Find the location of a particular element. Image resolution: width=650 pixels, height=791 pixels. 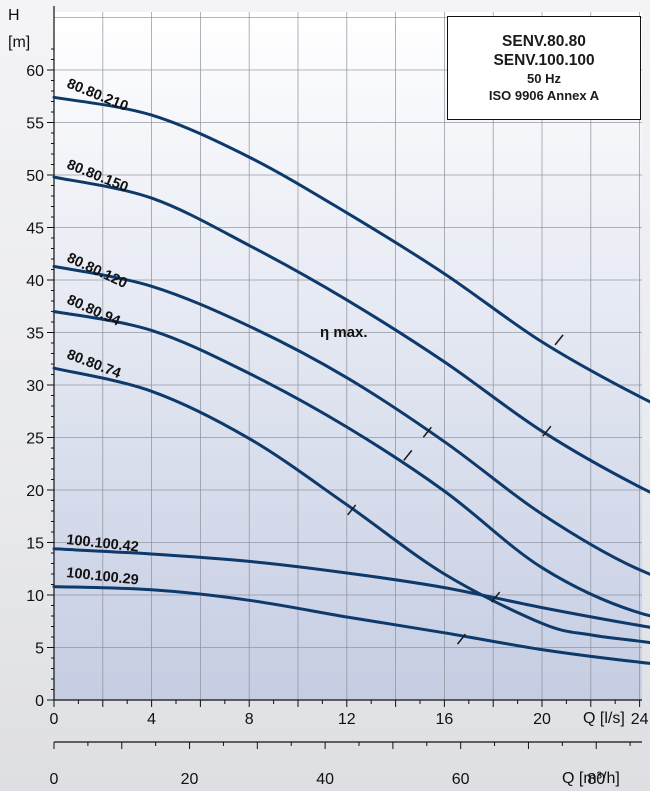

y-tick-label: 30 is located at coordinates (35, 386).